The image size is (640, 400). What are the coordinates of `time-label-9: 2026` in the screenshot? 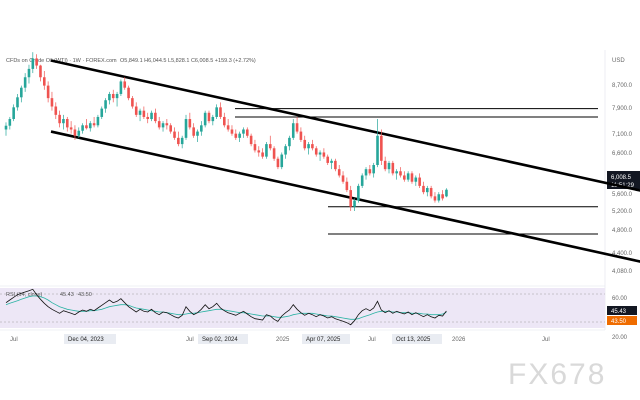 It's located at (459, 340).